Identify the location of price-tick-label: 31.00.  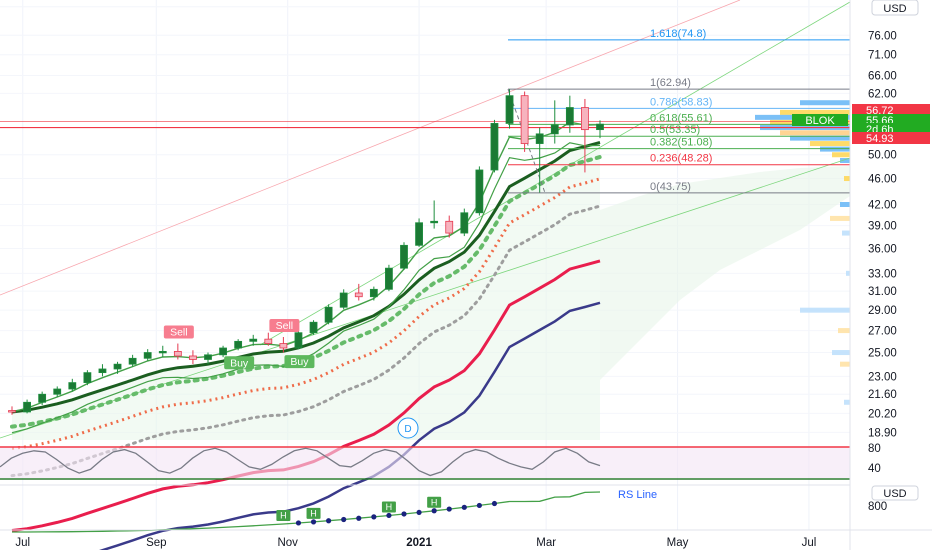
(882, 292).